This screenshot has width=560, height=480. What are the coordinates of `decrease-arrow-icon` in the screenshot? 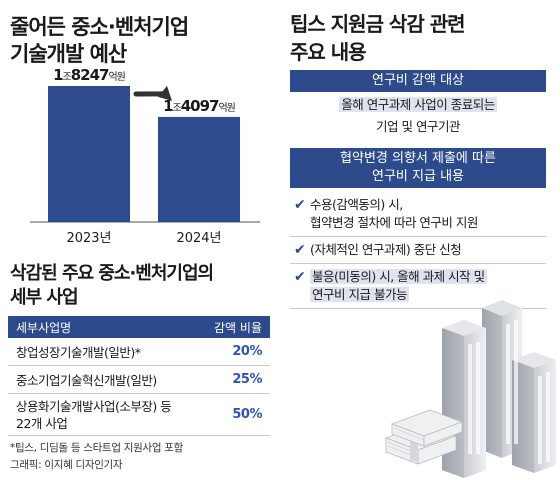 It's located at (152, 93).